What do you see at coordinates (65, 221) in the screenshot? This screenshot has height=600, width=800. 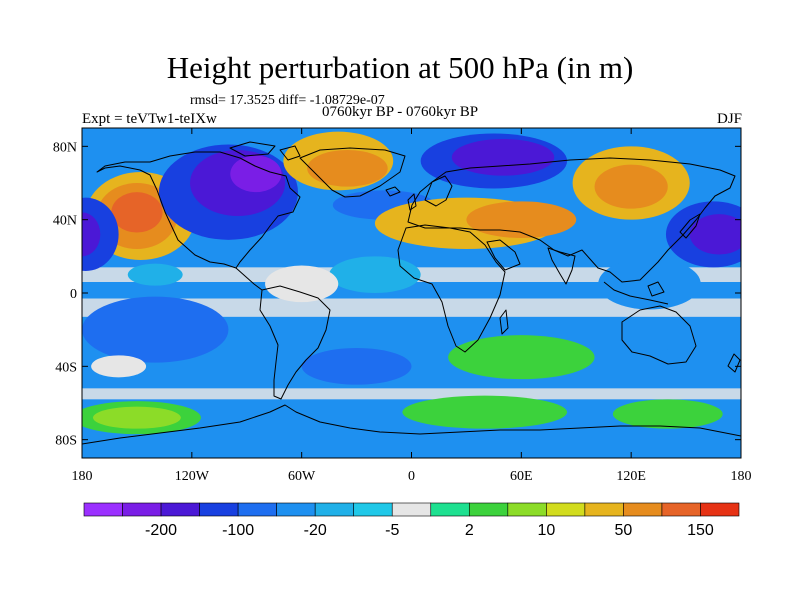 I see `y-tick-label-1: 40N` at bounding box center [65, 221].